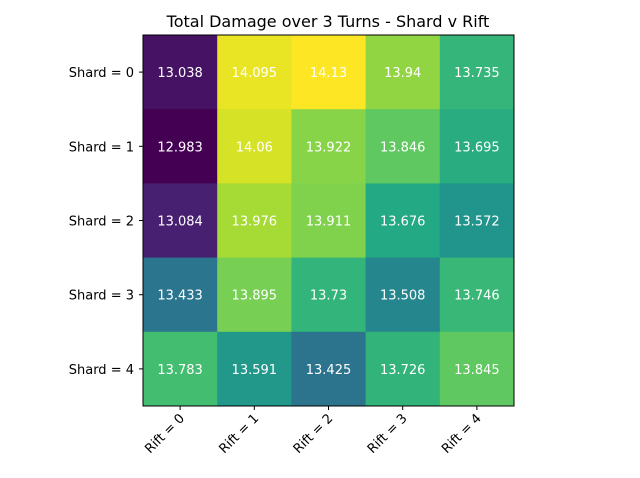  I want to click on cell-value-label: 13.746, so click(477, 296).